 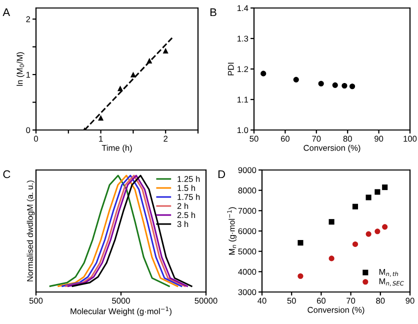 What do you see at coordinates (388, 272) in the screenshot?
I see `legend-label: M$_{n,th}$` at bounding box center [388, 272].